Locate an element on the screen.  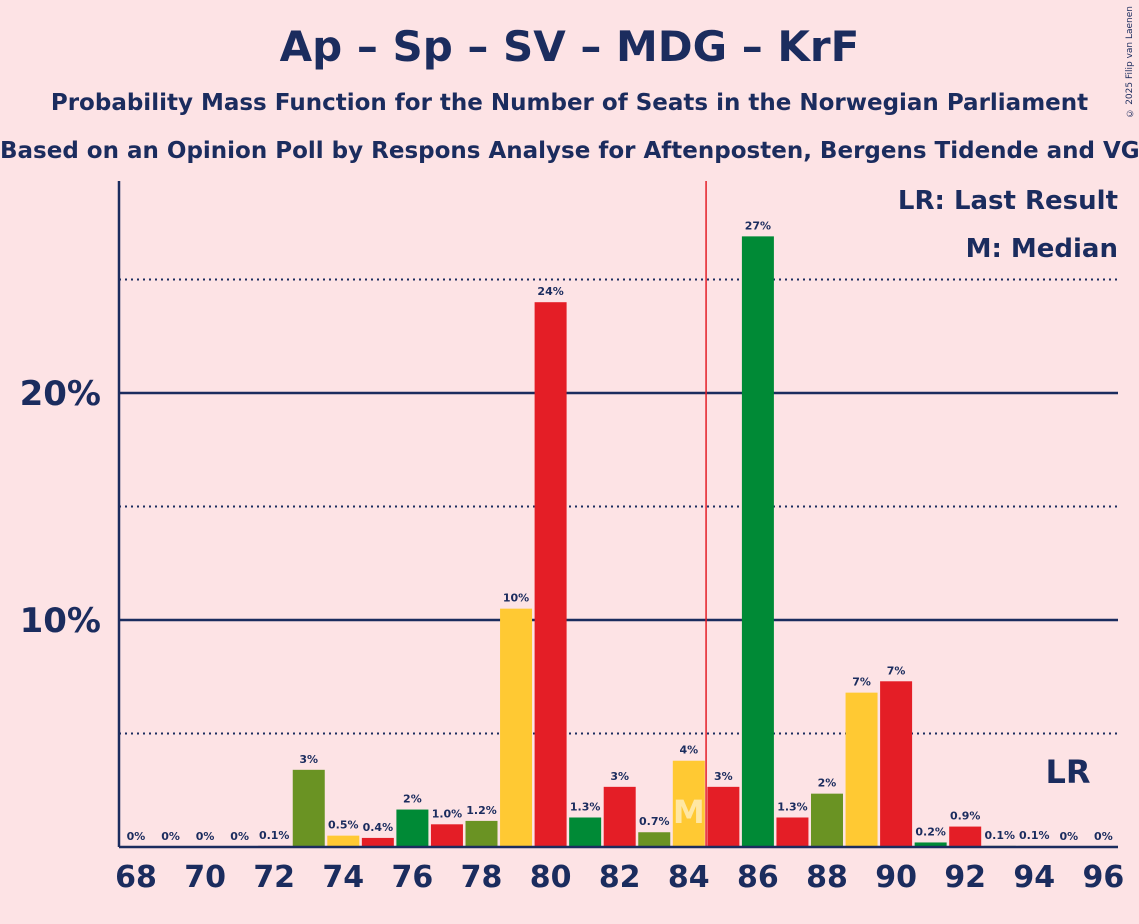
bar-label-86: 27% is located at coordinates (758, 225).